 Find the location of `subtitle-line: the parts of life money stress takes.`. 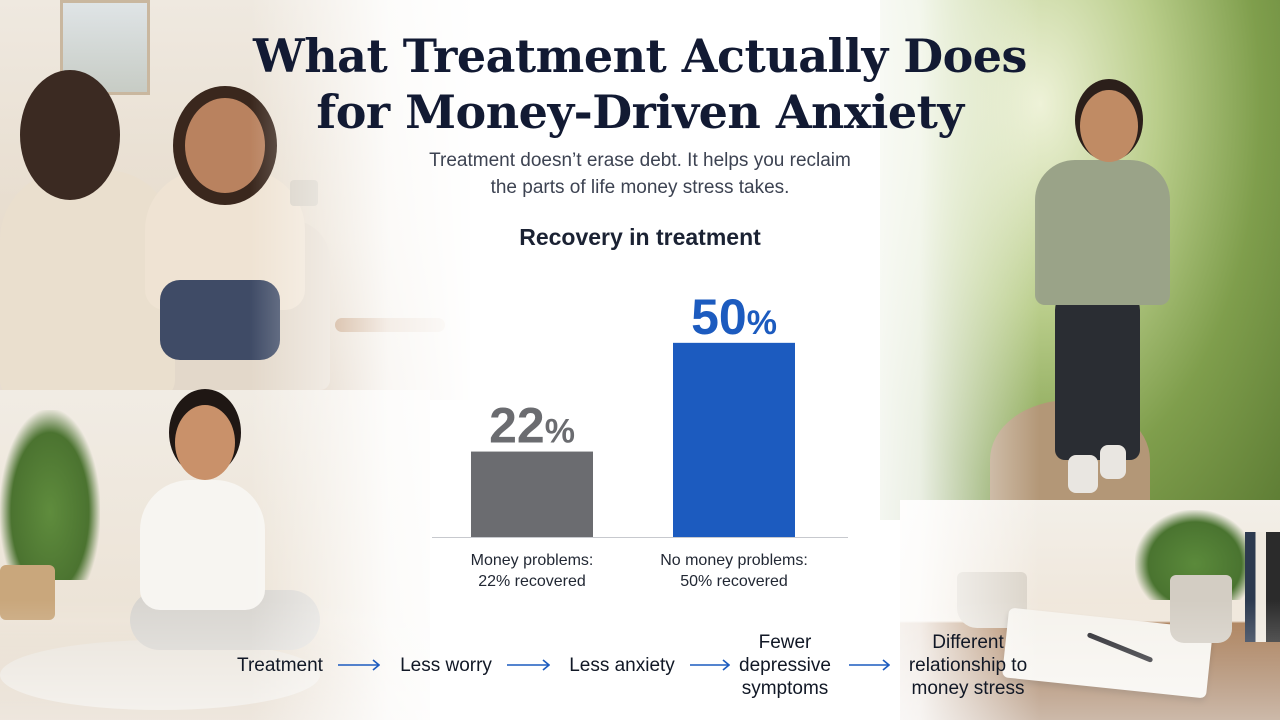

subtitle-line: the parts of life money stress takes. is located at coordinates (640, 187).